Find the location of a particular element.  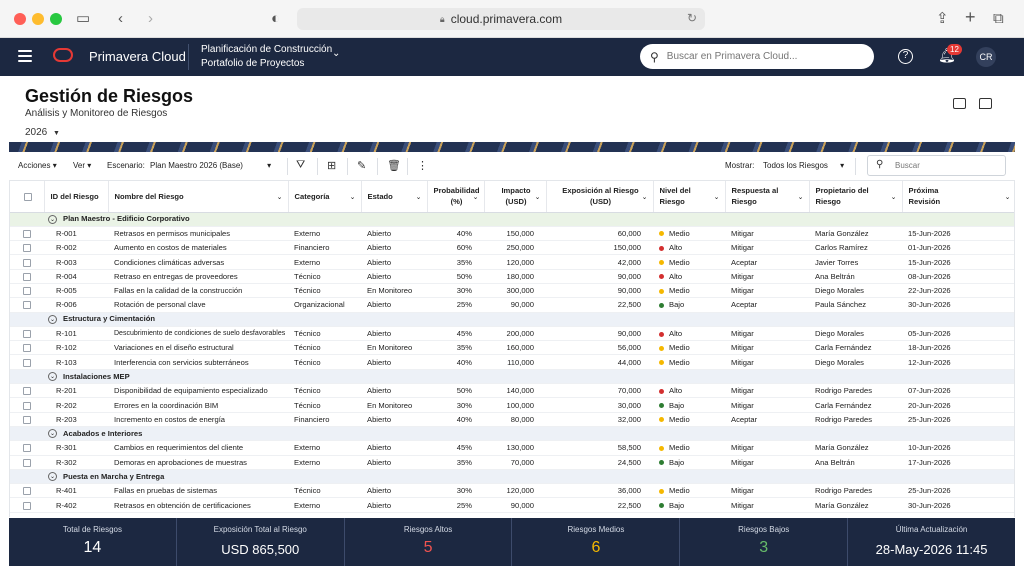

col-header-level: Nivel del Riesgo ⌄ is located at coordinates (689, 197).